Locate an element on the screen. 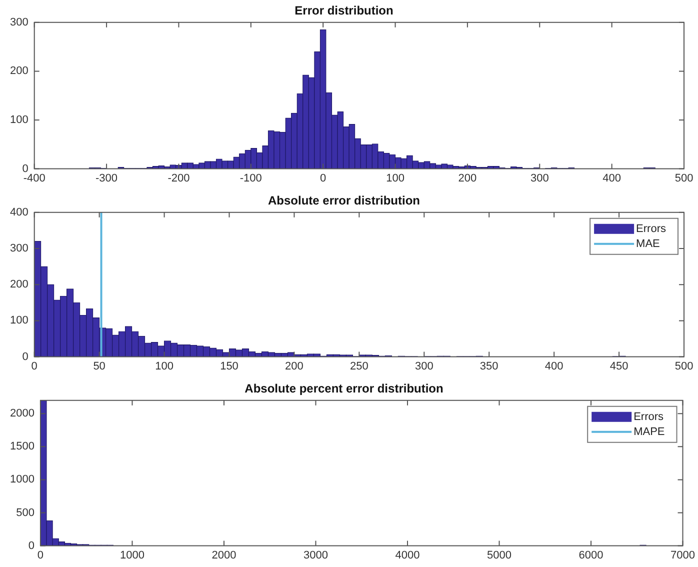 Image resolution: width=698 pixels, height=567 pixels. x-tick-label: 450 is located at coordinates (619, 366).